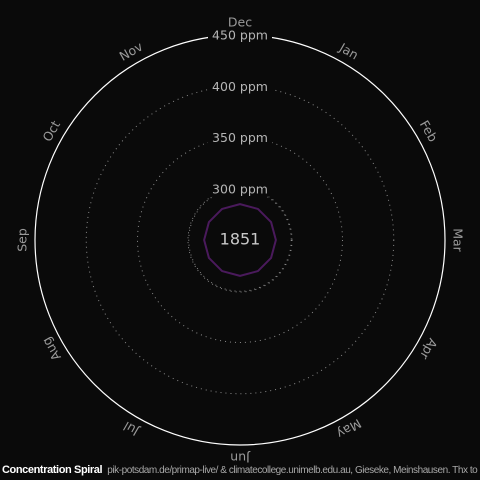 Image resolution: width=480 pixels, height=480 pixels. Describe the element at coordinates (52, 470) in the screenshot. I see `chart-title: Concentration Spiral` at that location.